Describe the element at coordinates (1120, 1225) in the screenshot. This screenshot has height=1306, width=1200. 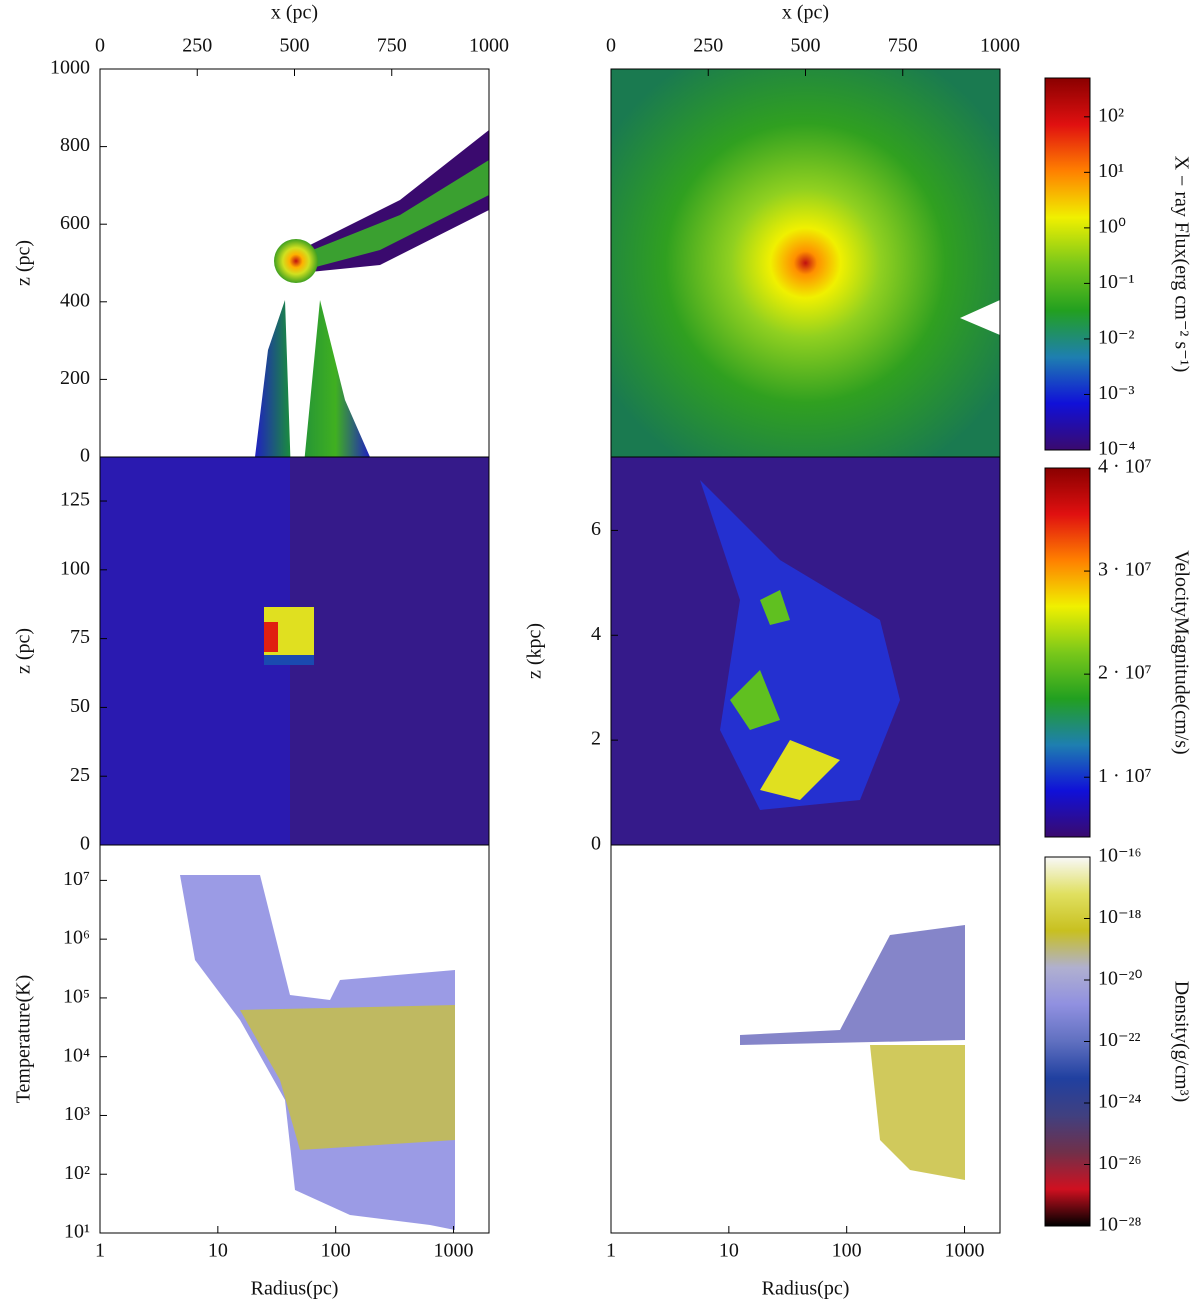
I see `colorbar-tick-label: 10⁻²⁸` at that location.